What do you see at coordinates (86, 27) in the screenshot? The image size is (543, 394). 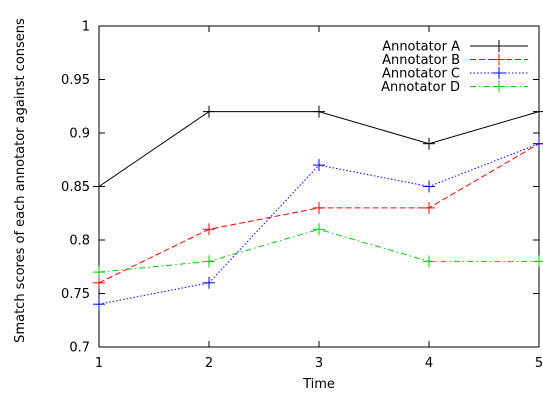 I see `y-tick-label: 1` at bounding box center [86, 27].